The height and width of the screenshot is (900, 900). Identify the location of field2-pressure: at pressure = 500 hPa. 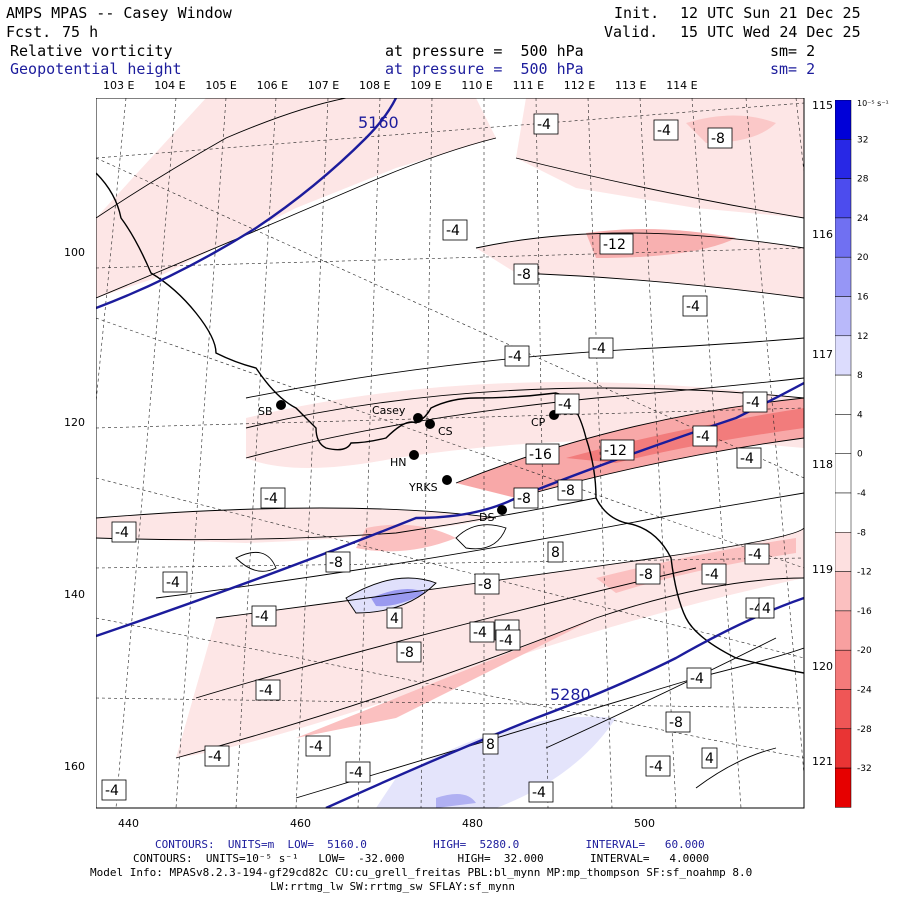
(484, 69).